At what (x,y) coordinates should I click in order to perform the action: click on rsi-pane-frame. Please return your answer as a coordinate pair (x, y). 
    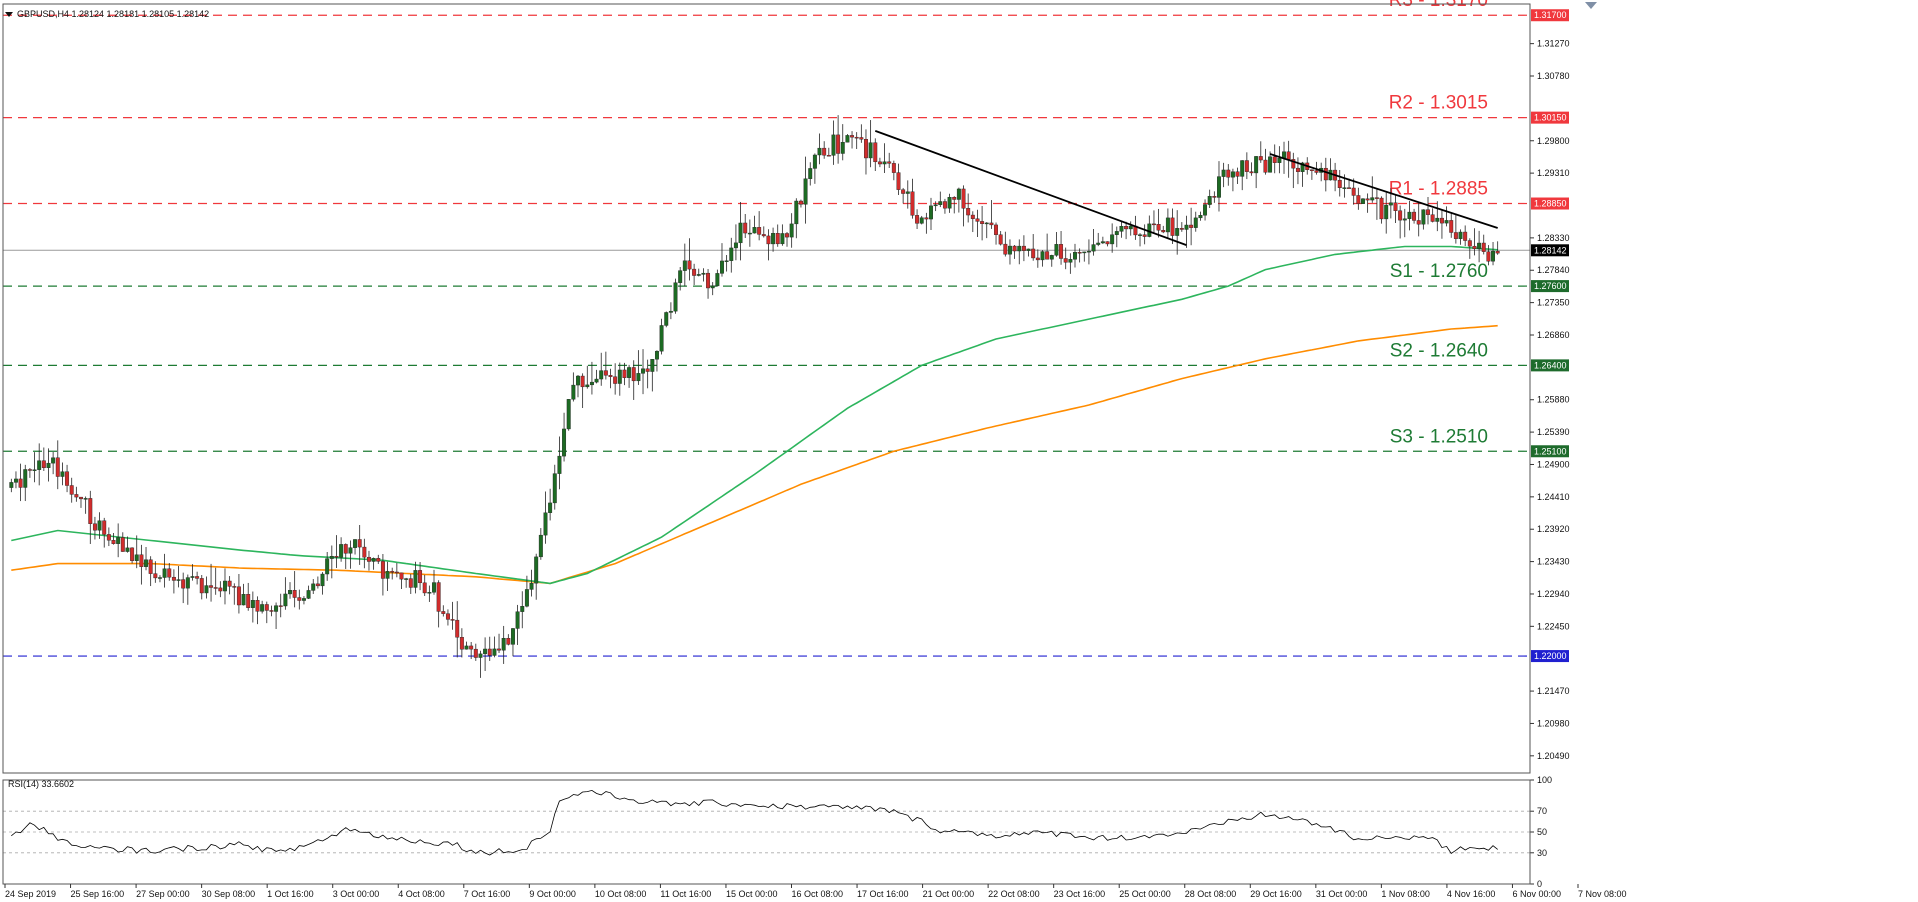
    Looking at the image, I should click on (766, 832).